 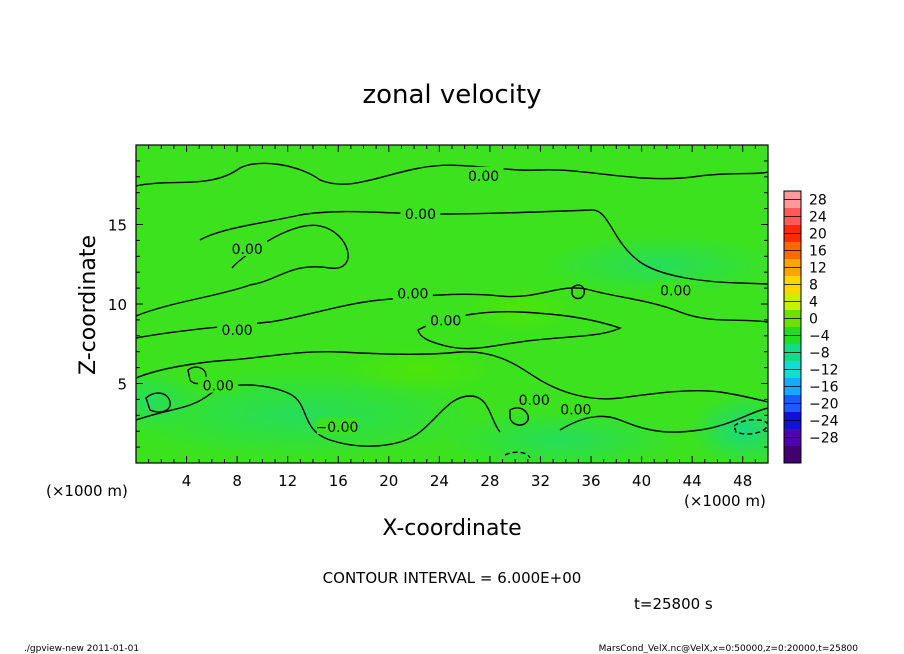 I want to click on colorbar-label: 4, so click(x=813, y=303).